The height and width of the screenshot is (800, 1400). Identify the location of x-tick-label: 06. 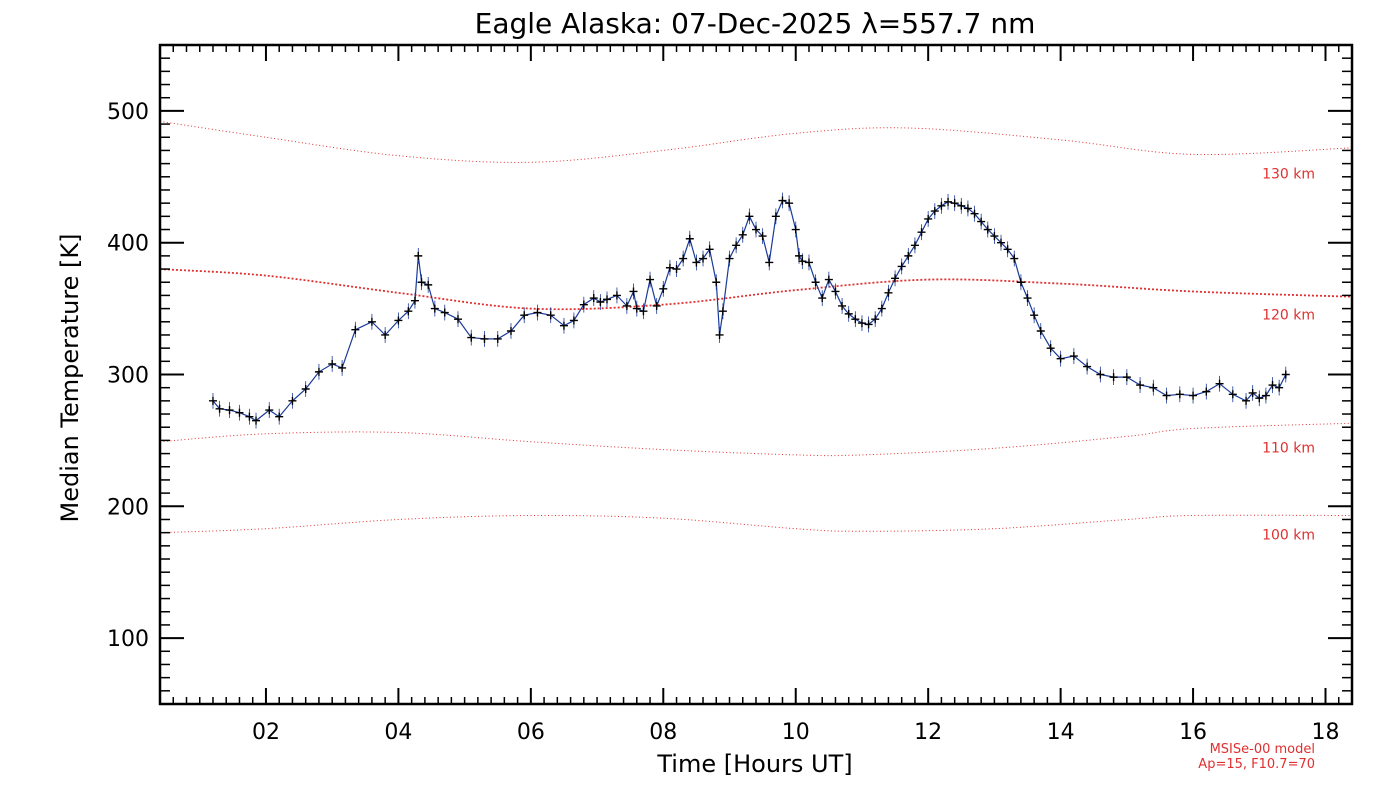
(531, 732).